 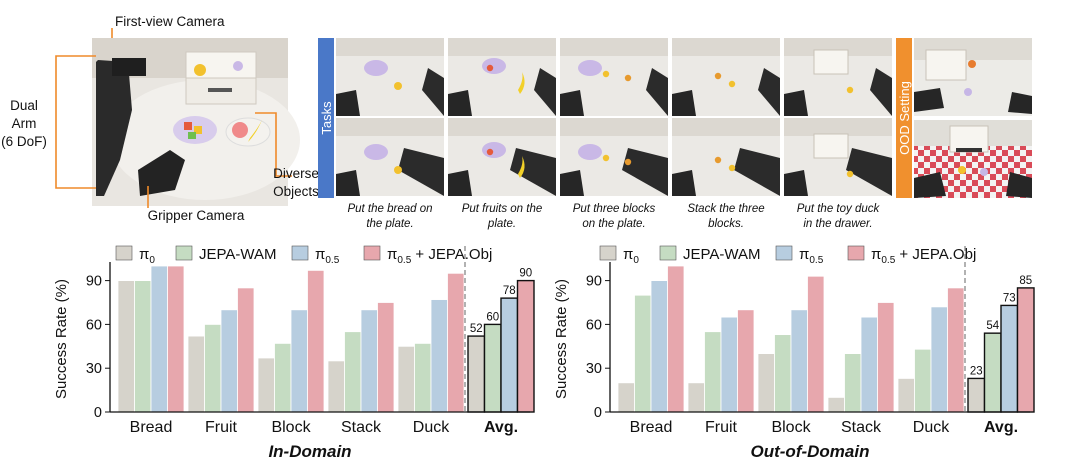 I want to click on tasks-band, so click(x=326, y=118).